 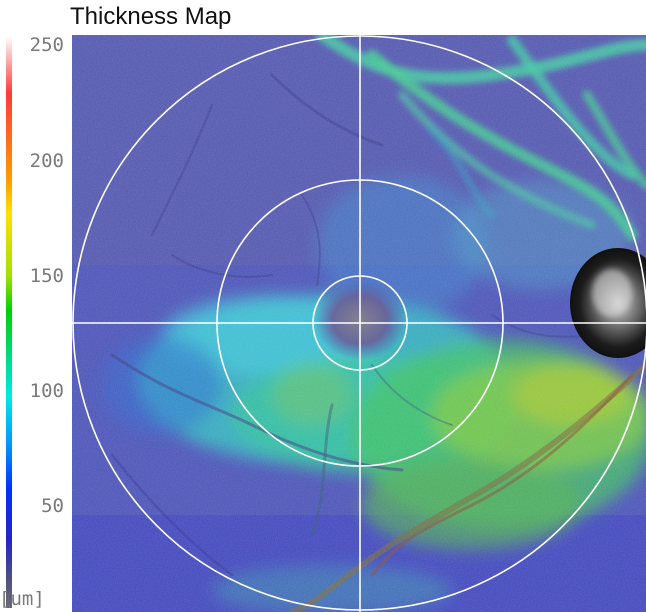 I want to click on scale-tick-100: 100, so click(x=46, y=391).